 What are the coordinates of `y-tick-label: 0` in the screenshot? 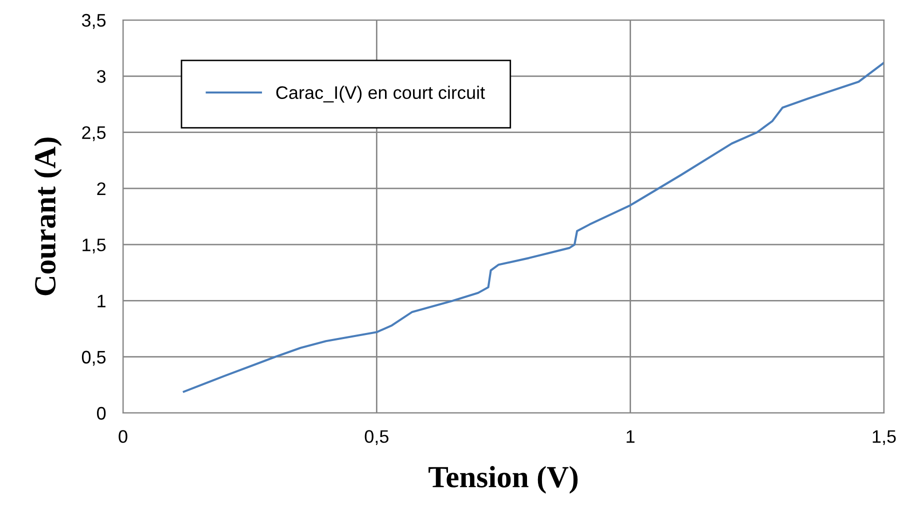 It's located at (101, 413).